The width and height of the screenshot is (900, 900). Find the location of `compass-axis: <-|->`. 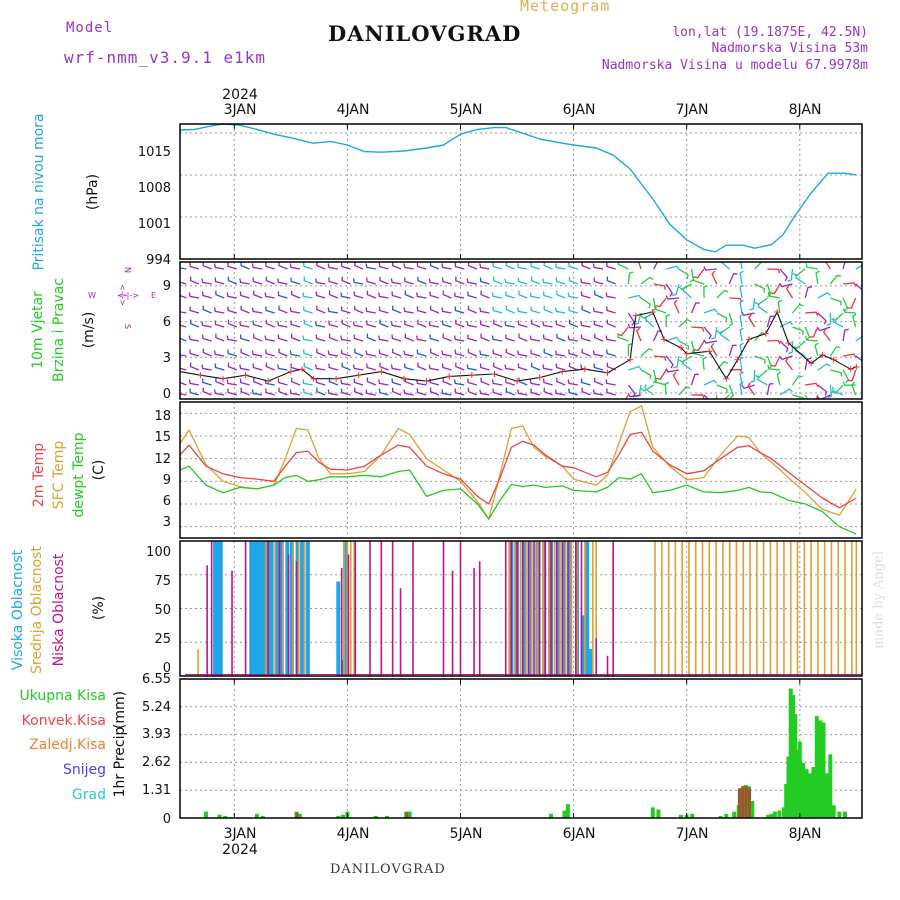

compass-axis: <-|-> is located at coordinates (122, 295).